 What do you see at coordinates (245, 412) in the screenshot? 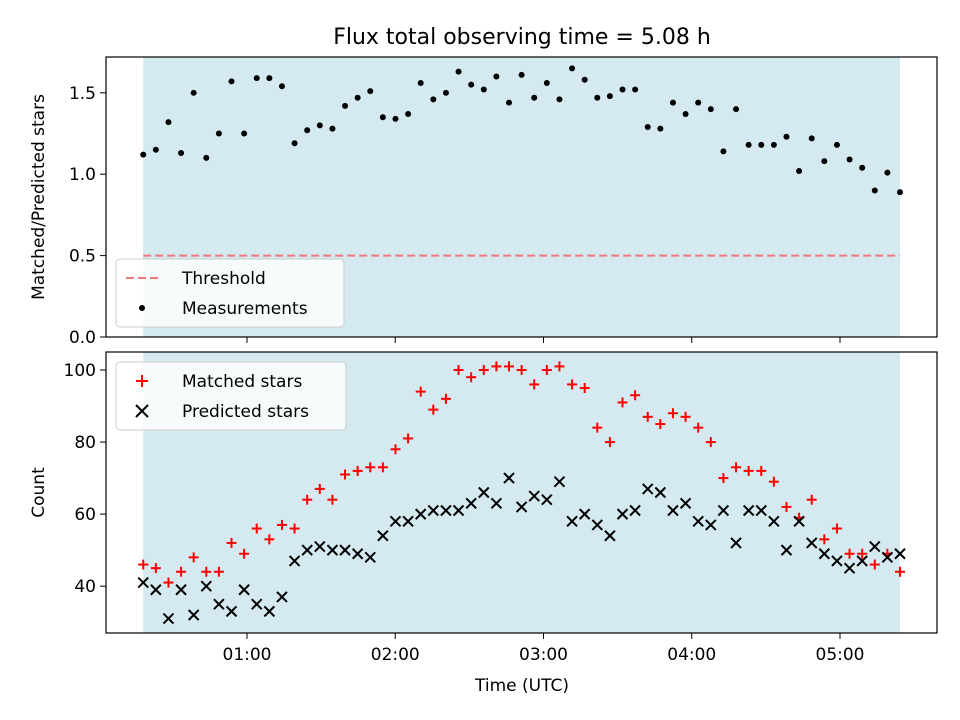
I see `legend-label: Predicted stars` at bounding box center [245, 412].